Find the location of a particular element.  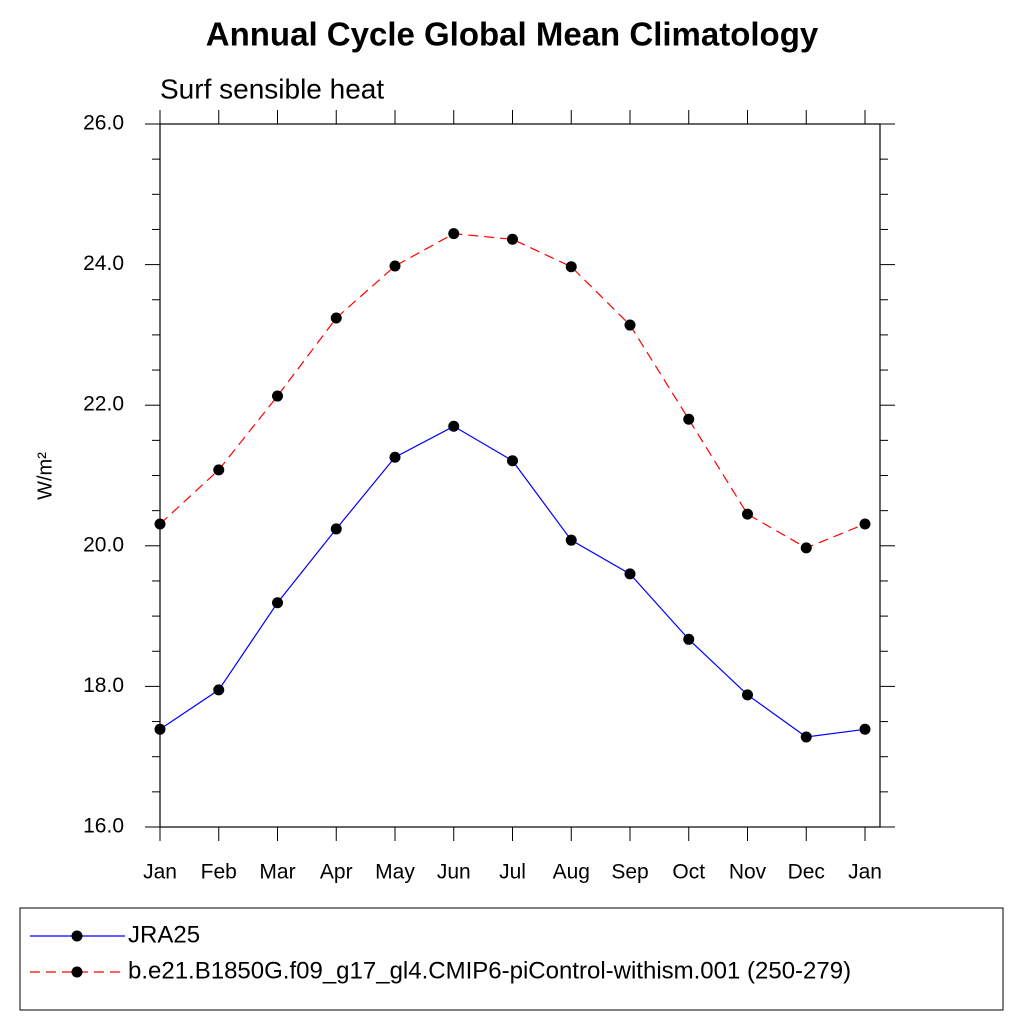

y-tick-label: 20.0 is located at coordinates (103, 544).